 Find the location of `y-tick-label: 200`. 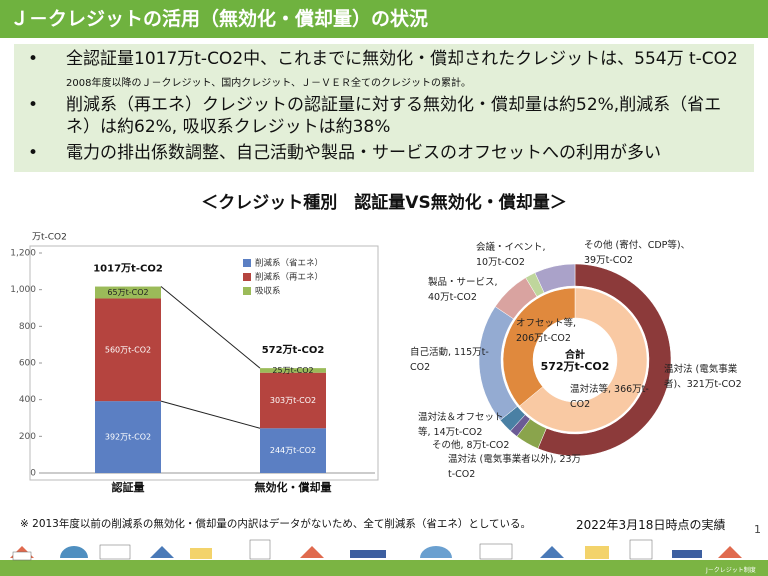

y-tick-label: 200 is located at coordinates (27, 437).